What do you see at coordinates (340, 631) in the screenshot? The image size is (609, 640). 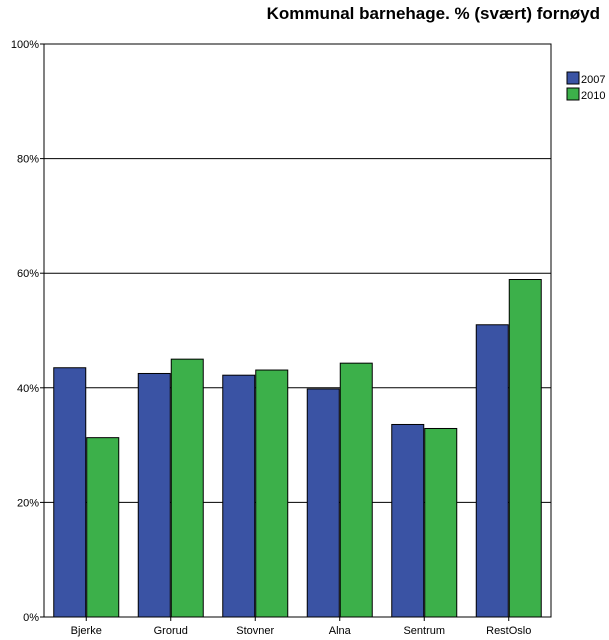 I see `x-tick-label: Alna` at bounding box center [340, 631].